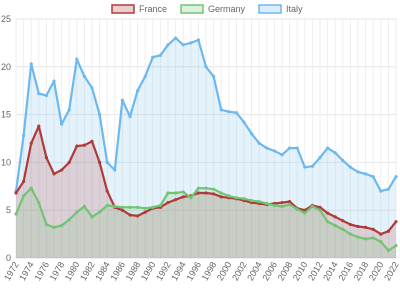  Describe the element at coordinates (6, 67) in the screenshot. I see `y-tick-label: 20` at that location.